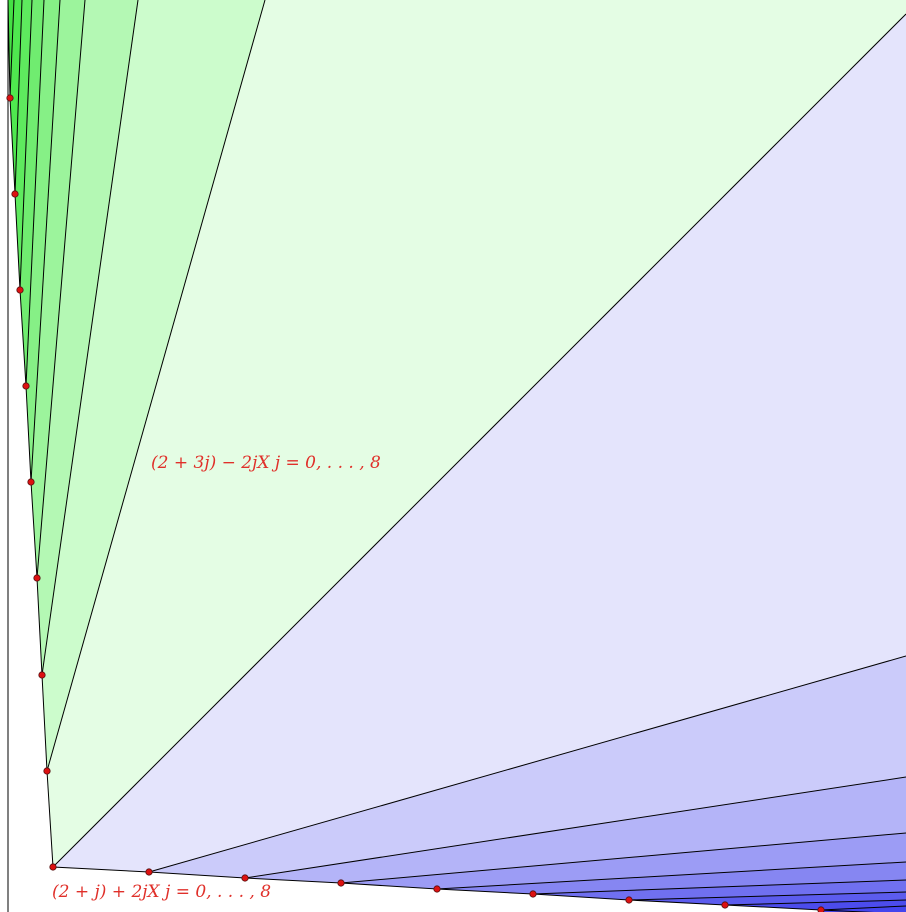  I want to click on upper-family-label: (2 + 3j) − 2jX j = 0, . . . , 8, so click(266, 463).